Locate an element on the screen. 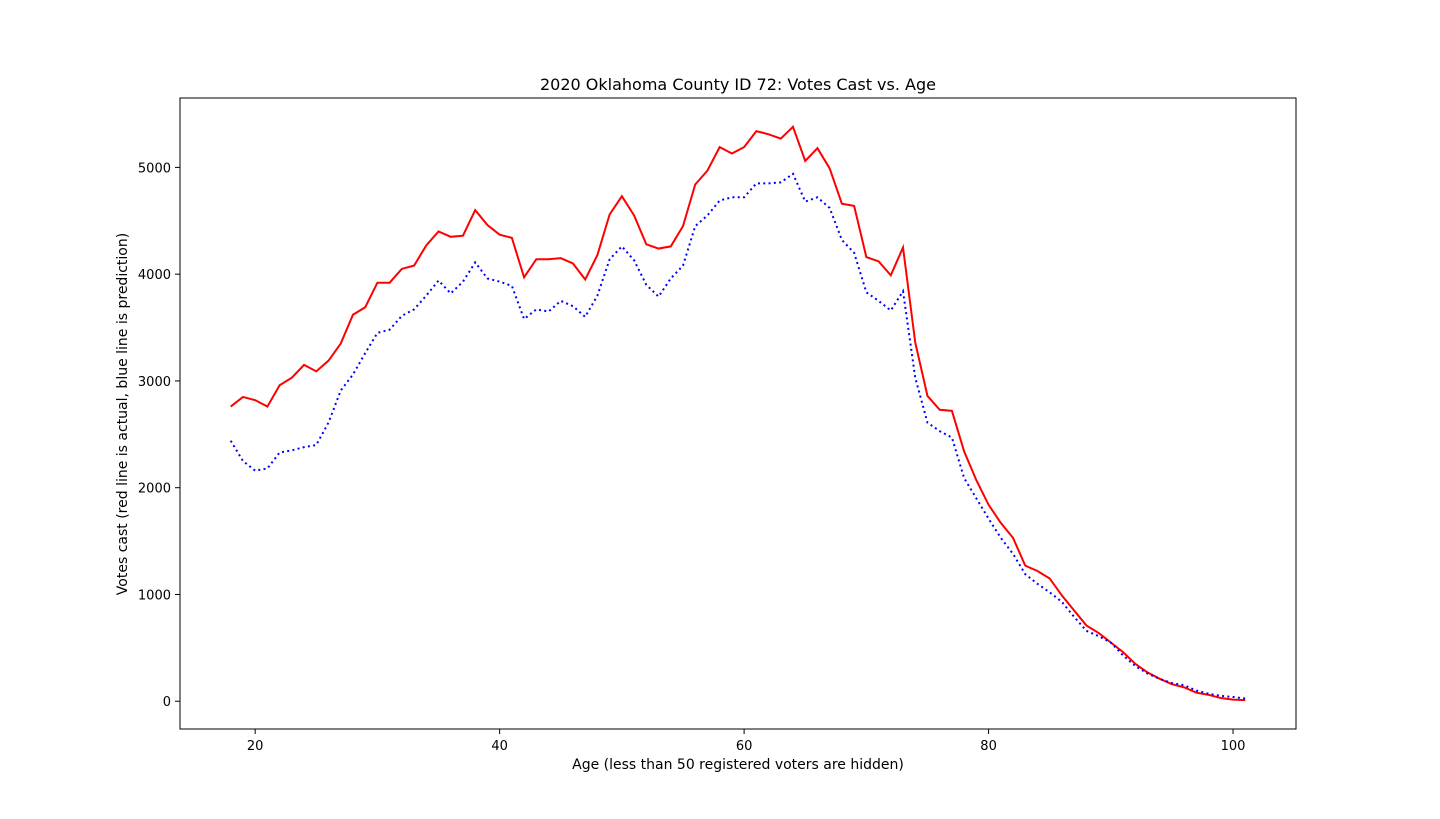 Image resolution: width=1440 pixels, height=819 pixels. y-tick-label: 0 is located at coordinates (167, 702).